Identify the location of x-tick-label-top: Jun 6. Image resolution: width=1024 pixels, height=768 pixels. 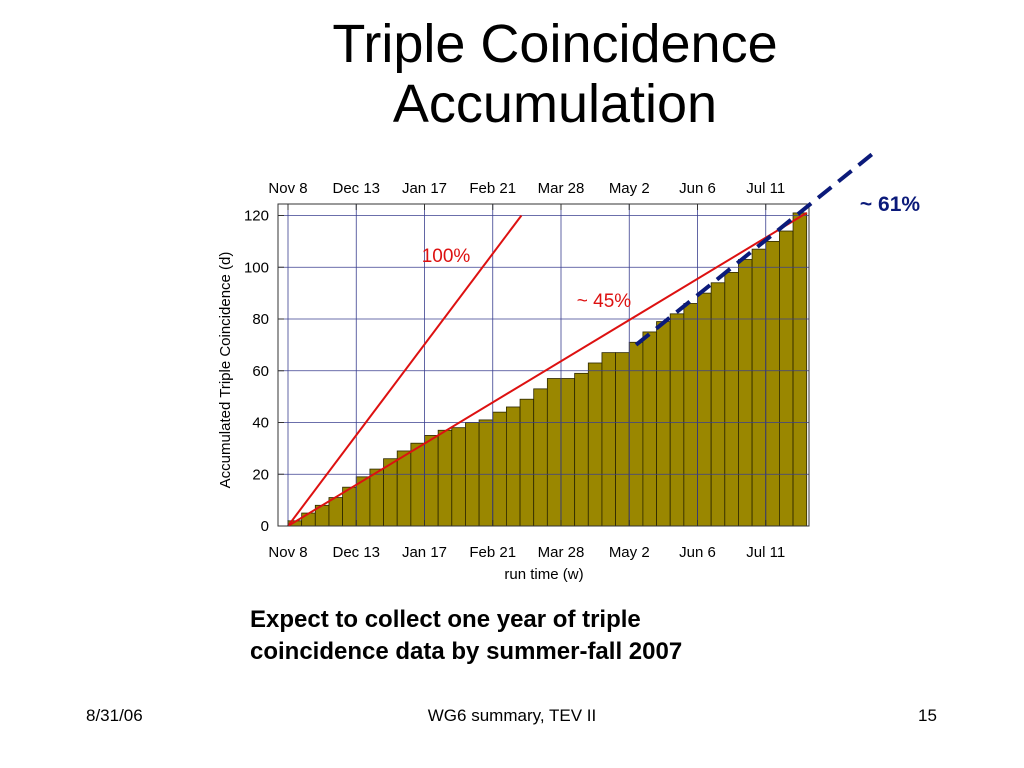
(697, 188).